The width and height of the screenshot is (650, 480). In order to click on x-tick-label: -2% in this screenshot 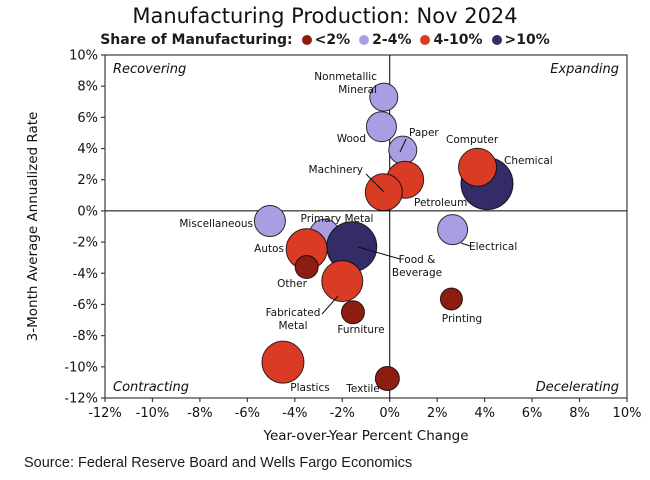, I will do `click(342, 413)`.